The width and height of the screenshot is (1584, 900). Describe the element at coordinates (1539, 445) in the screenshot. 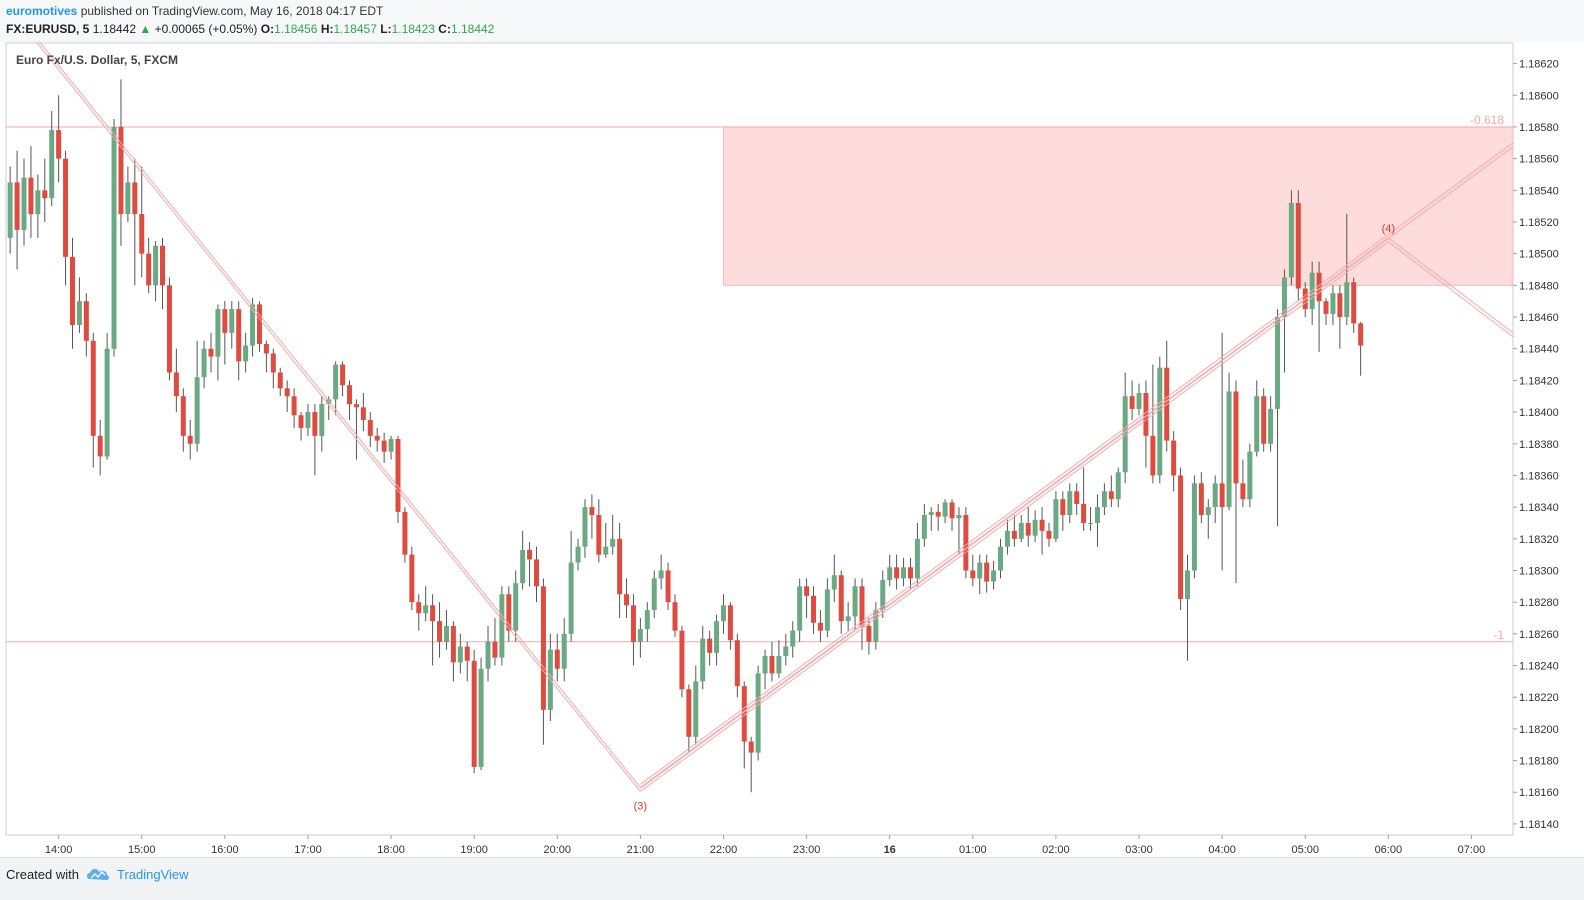

I see `y-tick-label: 1.18380` at that location.